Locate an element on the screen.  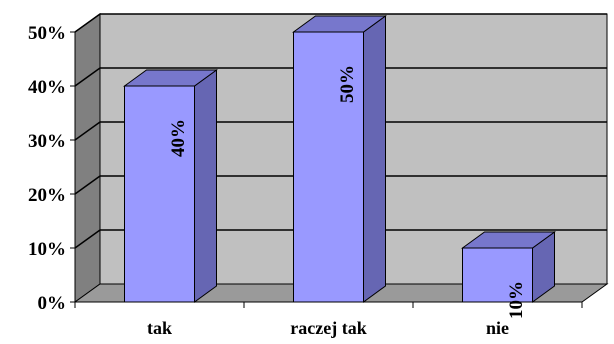
bar-tak: 40% is located at coordinates (170, 186).